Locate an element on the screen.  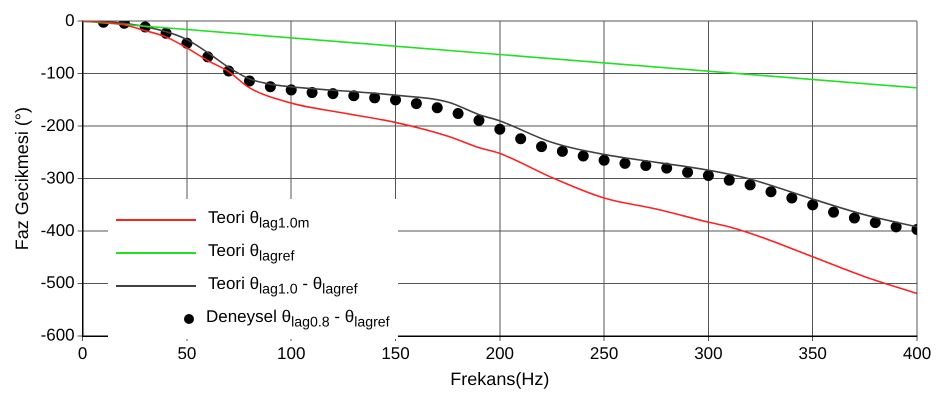
legend-label: Teori θ$_{lagref}$ is located at coordinates (251, 252).